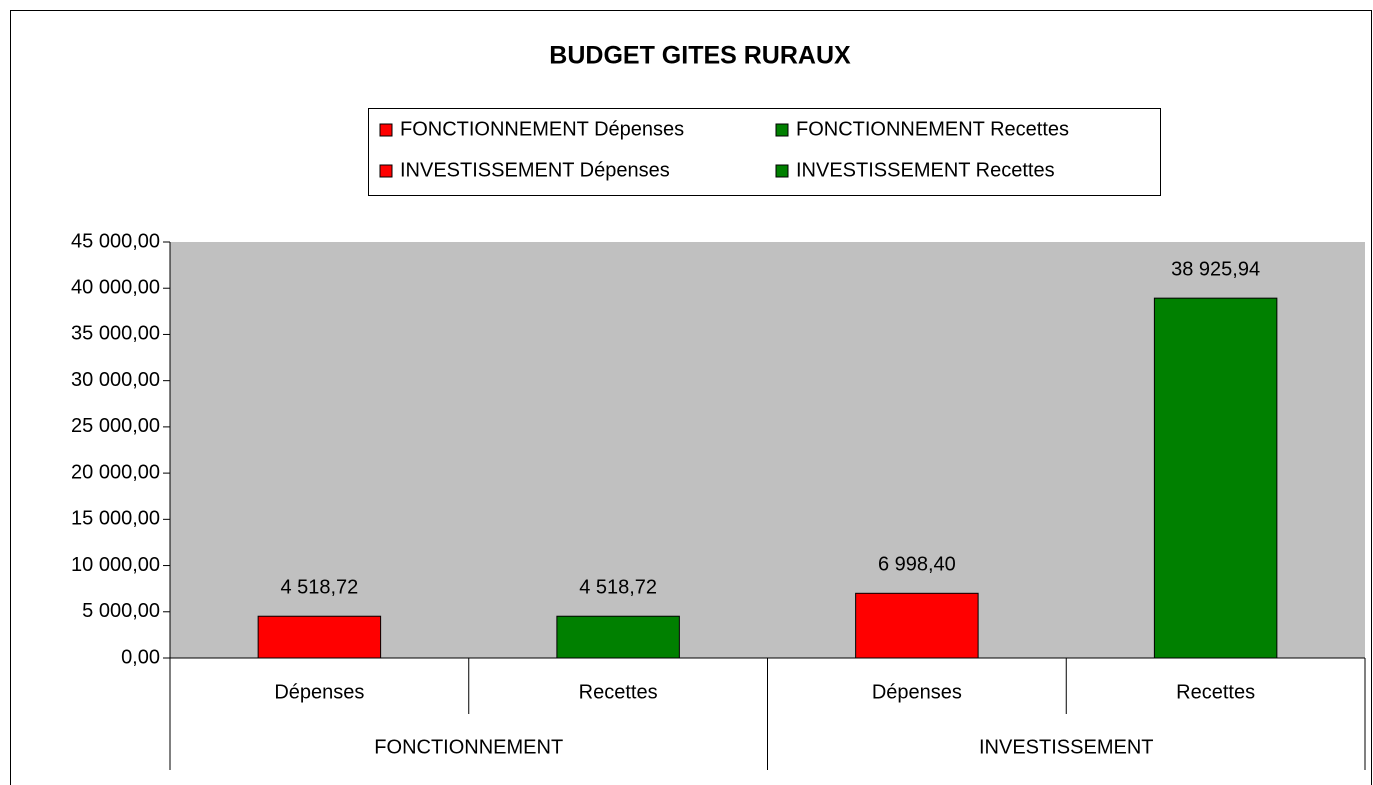  Describe the element at coordinates (115, 472) in the screenshot. I see `y-tick-label: 20 000,00` at that location.